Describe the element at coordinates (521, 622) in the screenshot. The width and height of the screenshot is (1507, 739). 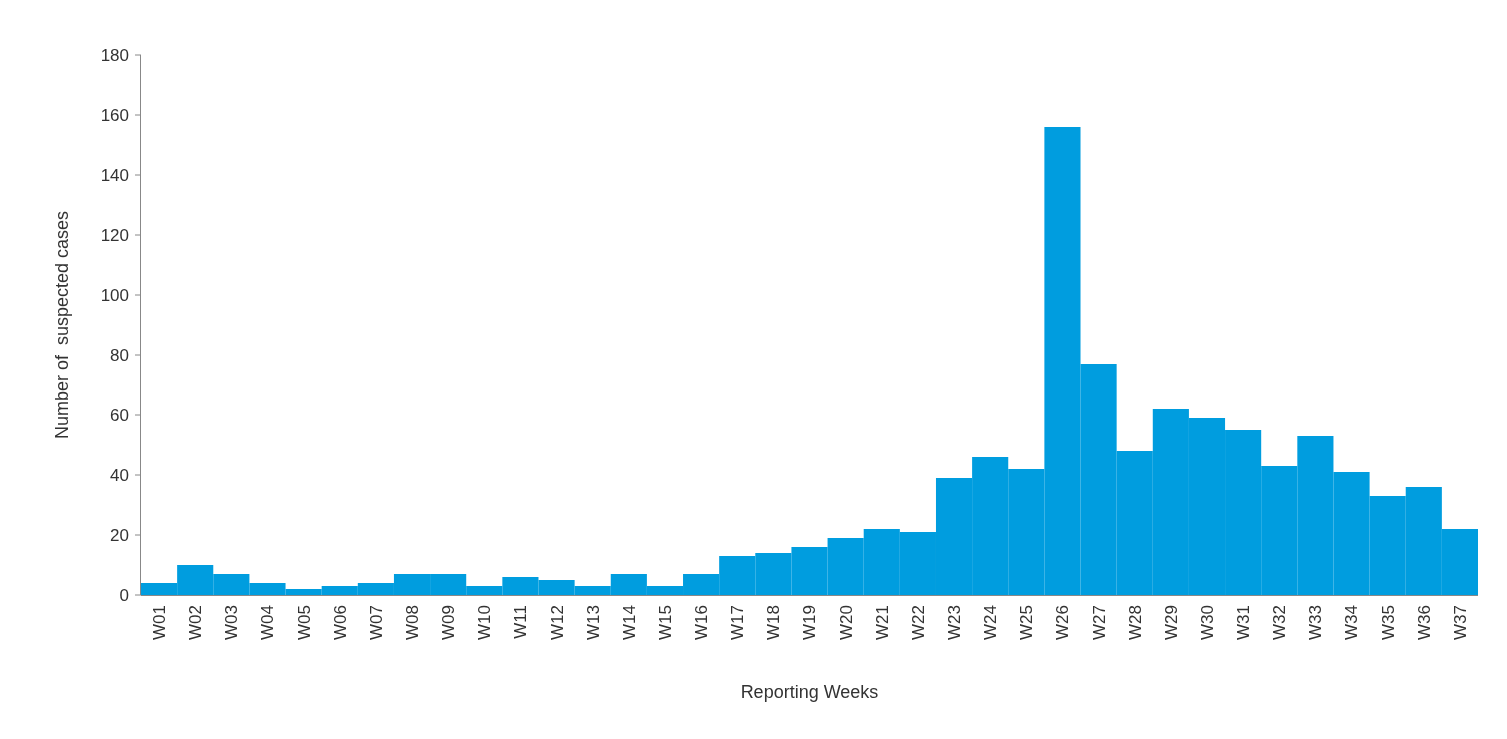
I see `x-tick-label: W11` at that location.